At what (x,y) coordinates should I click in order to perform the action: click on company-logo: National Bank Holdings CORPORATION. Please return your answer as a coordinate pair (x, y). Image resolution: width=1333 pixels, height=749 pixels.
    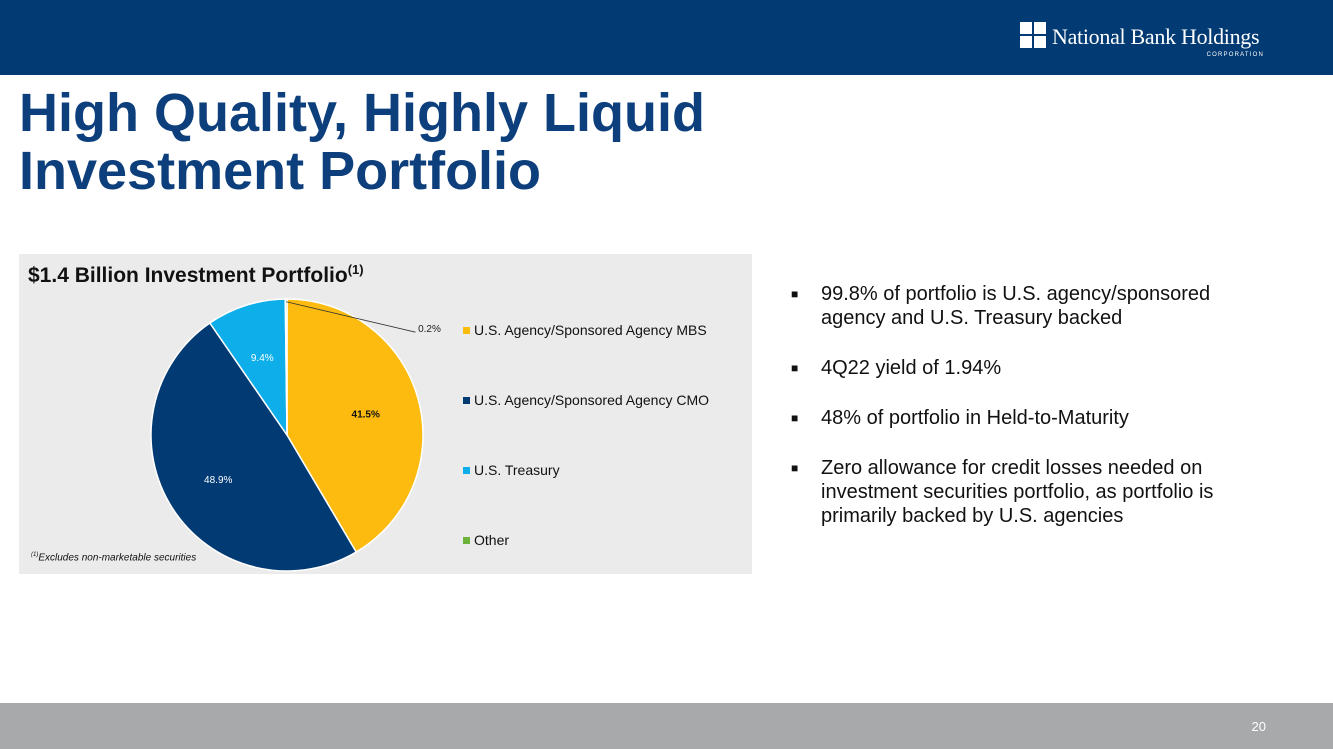
    Looking at the image, I should click on (1145, 42).